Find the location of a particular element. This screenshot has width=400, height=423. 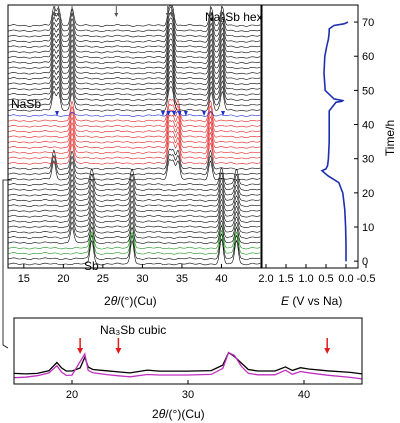

voltage-y-tick-label: 40 is located at coordinates (368, 126).